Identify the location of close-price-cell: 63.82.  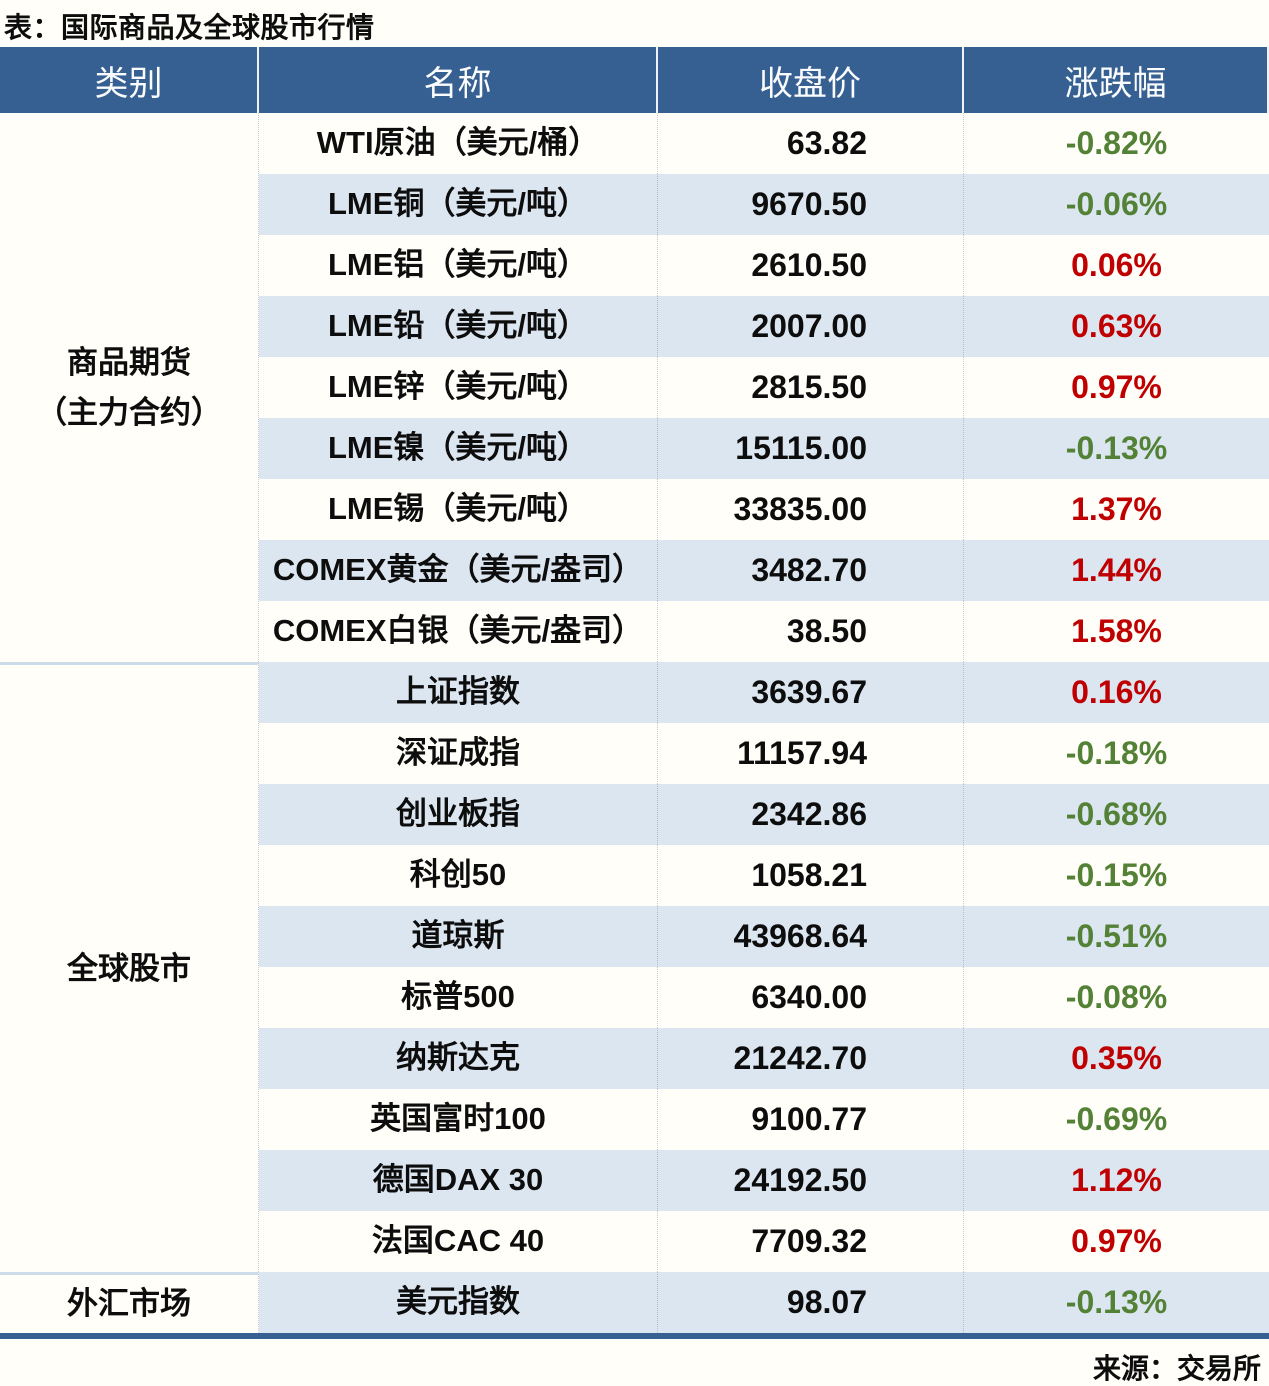
(811, 143).